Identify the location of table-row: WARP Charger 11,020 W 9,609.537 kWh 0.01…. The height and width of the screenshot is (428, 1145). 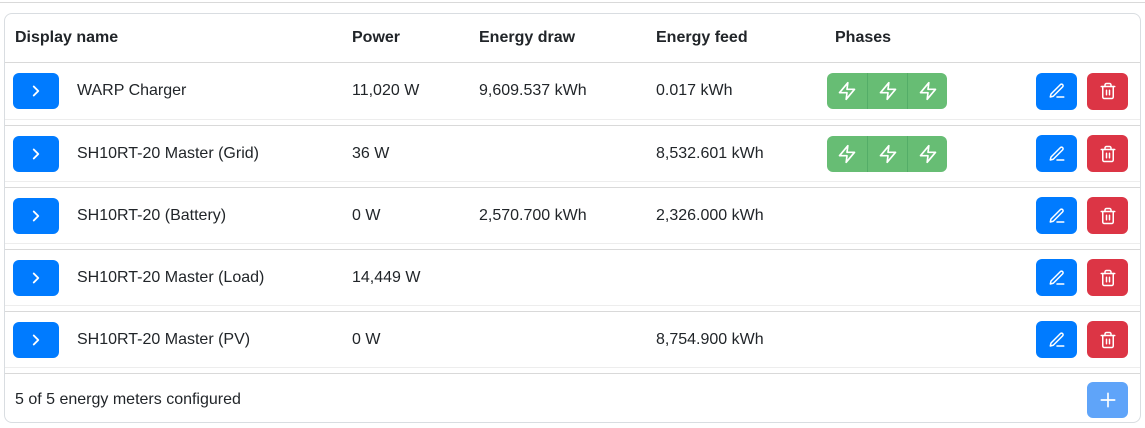
(572, 91).